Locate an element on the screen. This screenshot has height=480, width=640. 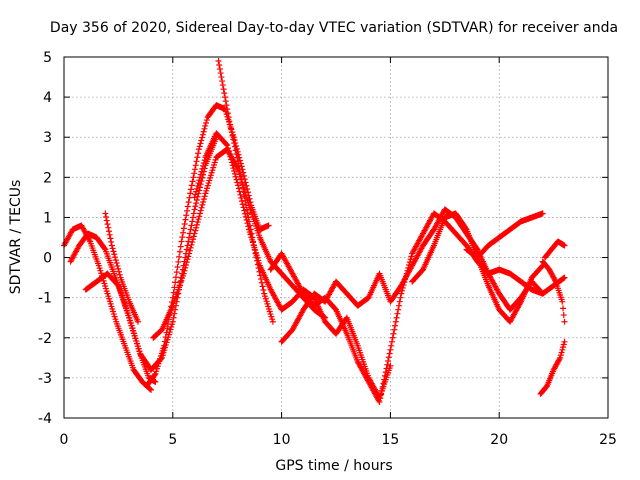
x-tick-label: 20 is located at coordinates (499, 440).